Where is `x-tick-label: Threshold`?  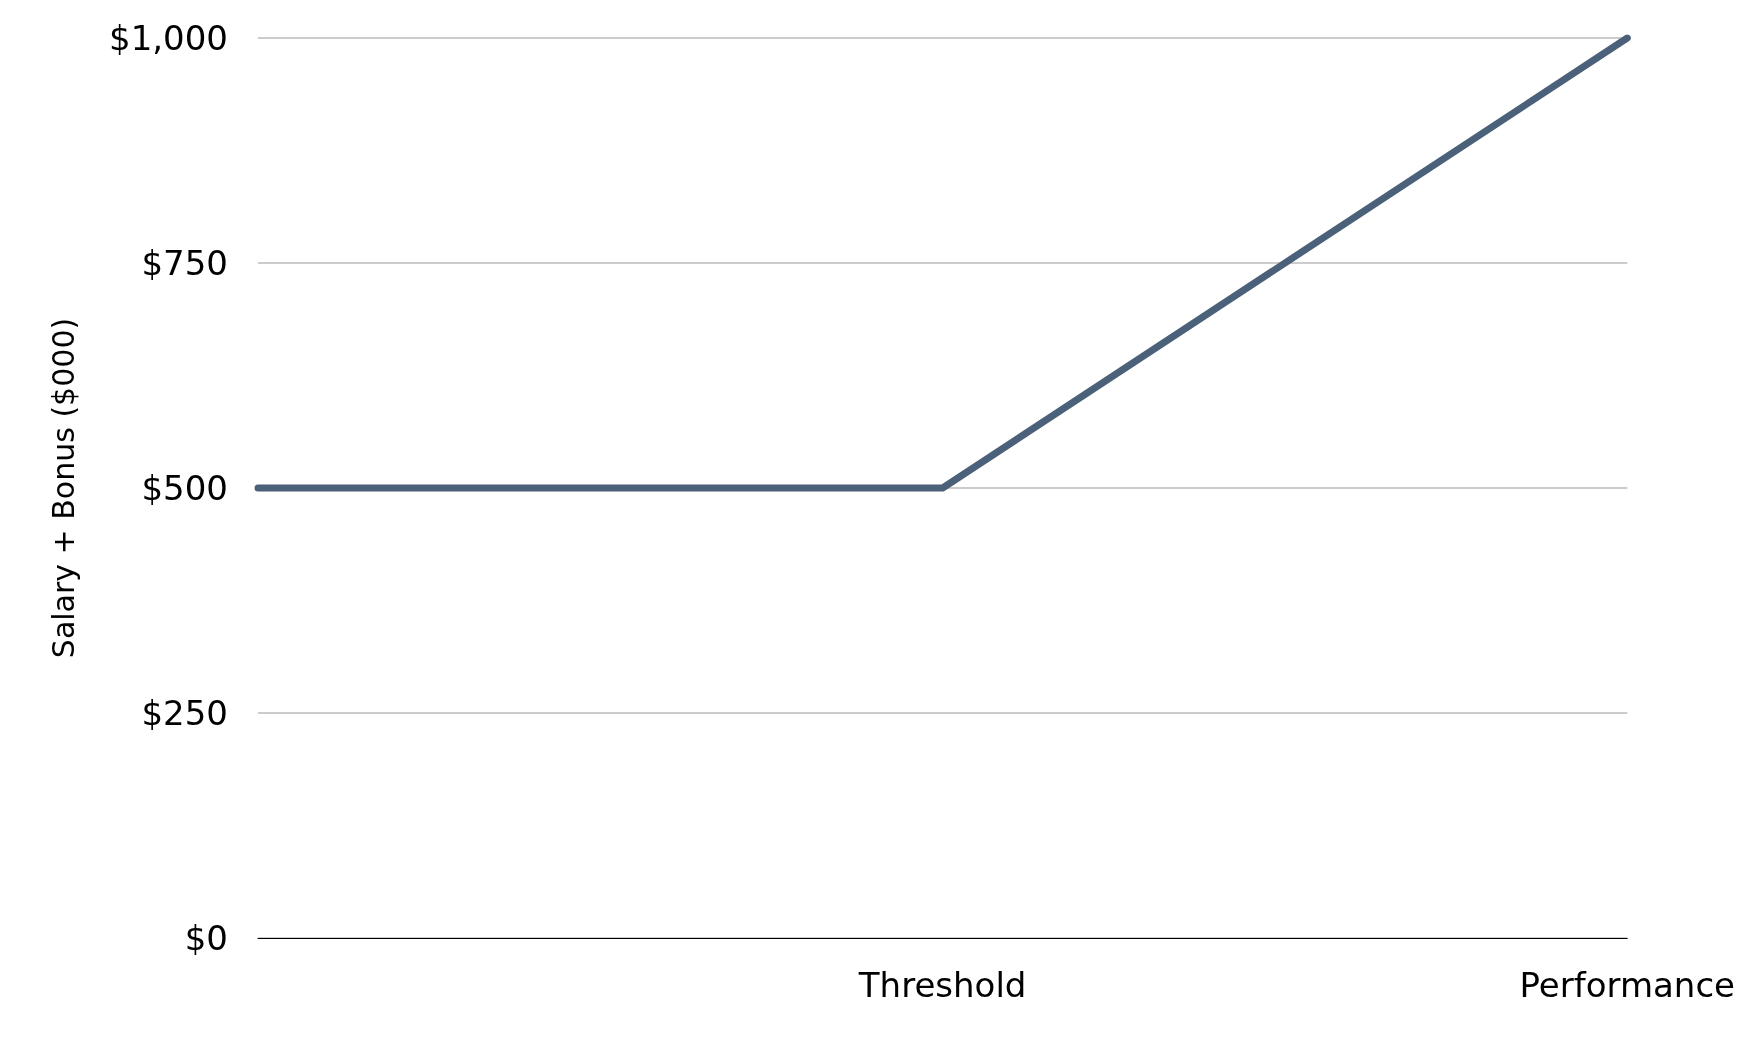 x-tick-label: Threshold is located at coordinates (942, 985).